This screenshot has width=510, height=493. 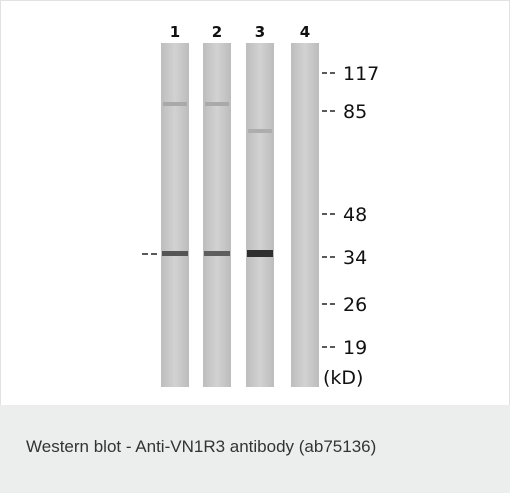 I want to click on lane-label: 4, so click(x=305, y=32).